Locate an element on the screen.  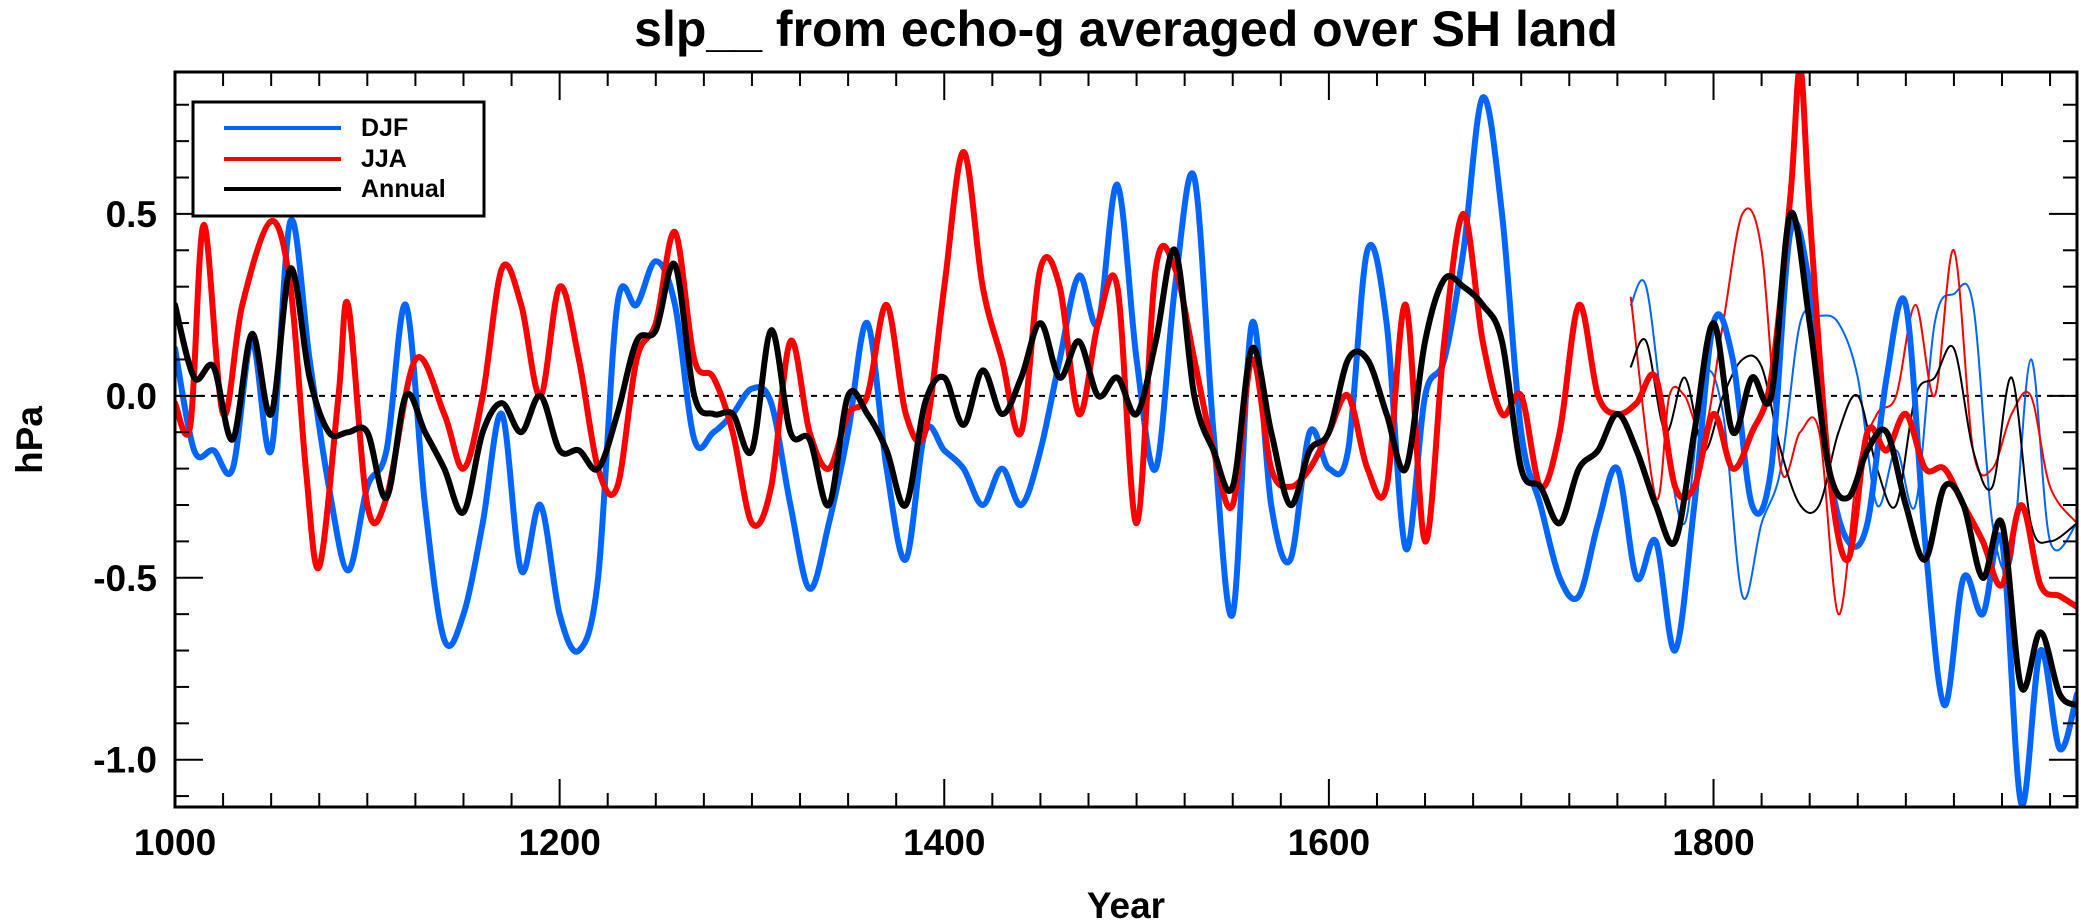
y-tick-label: 0.0 is located at coordinates (131, 396).